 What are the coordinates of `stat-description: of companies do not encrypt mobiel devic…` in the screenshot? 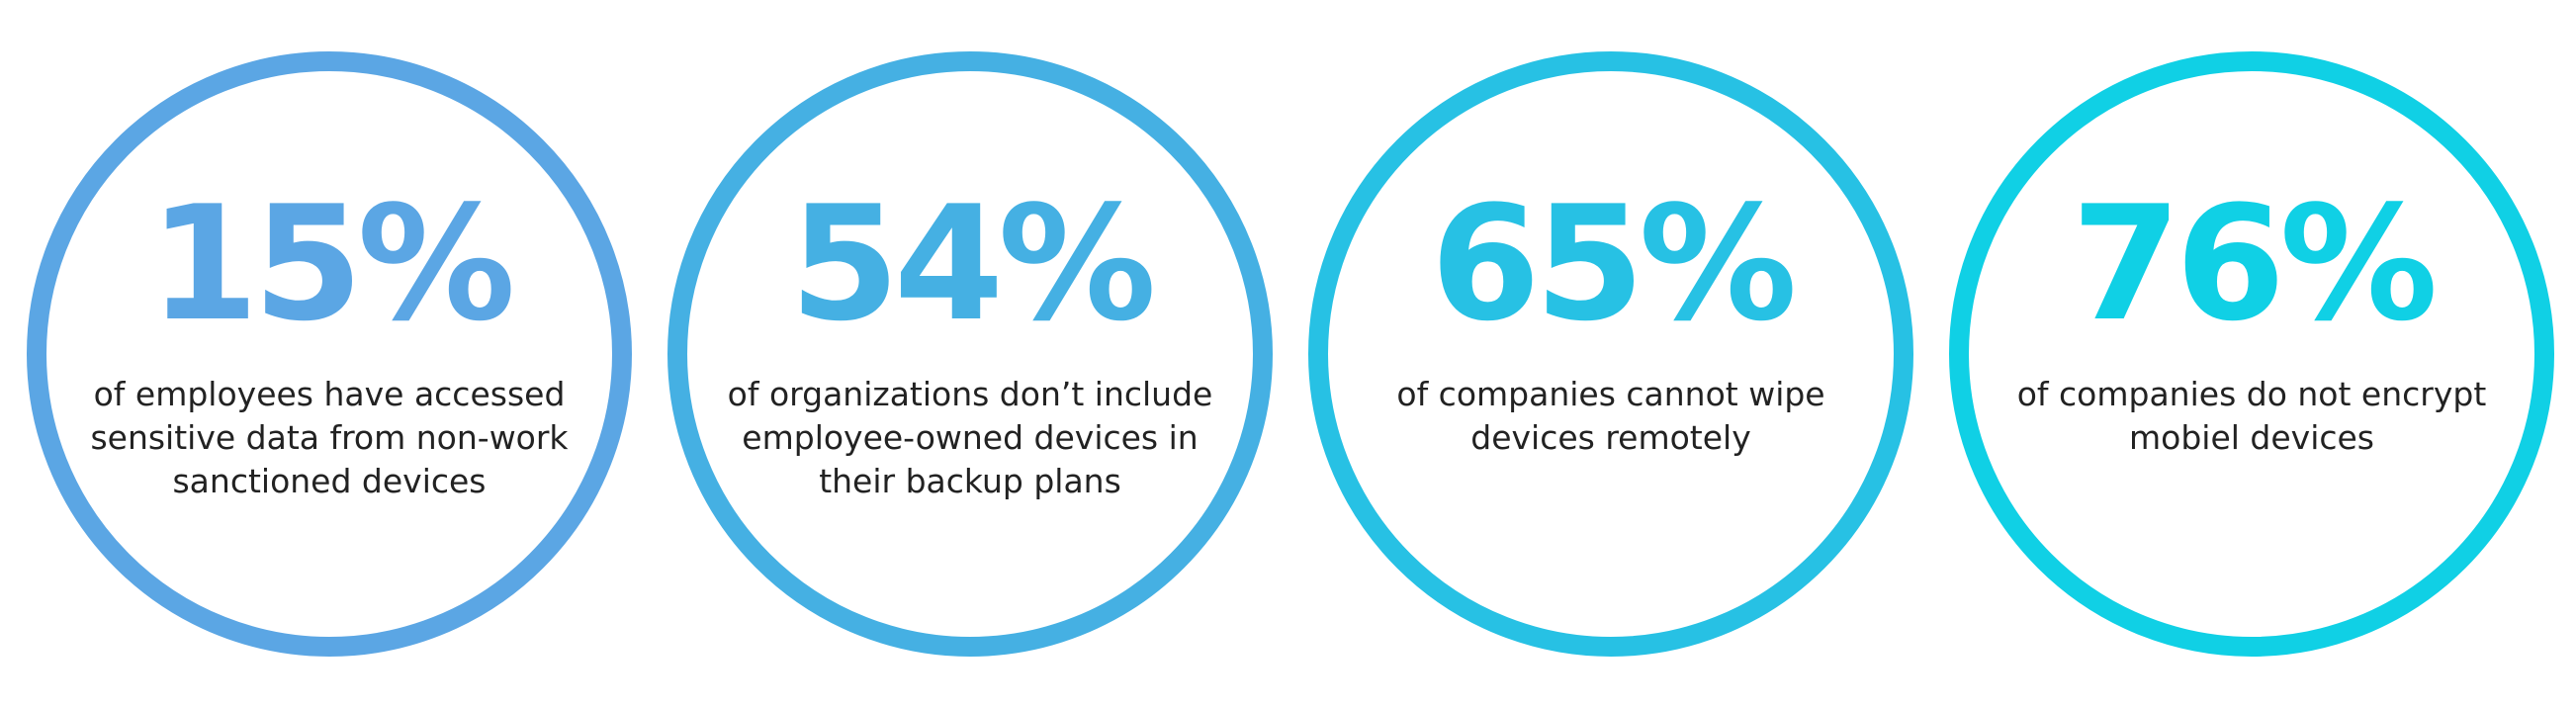 It's located at (2251, 416).